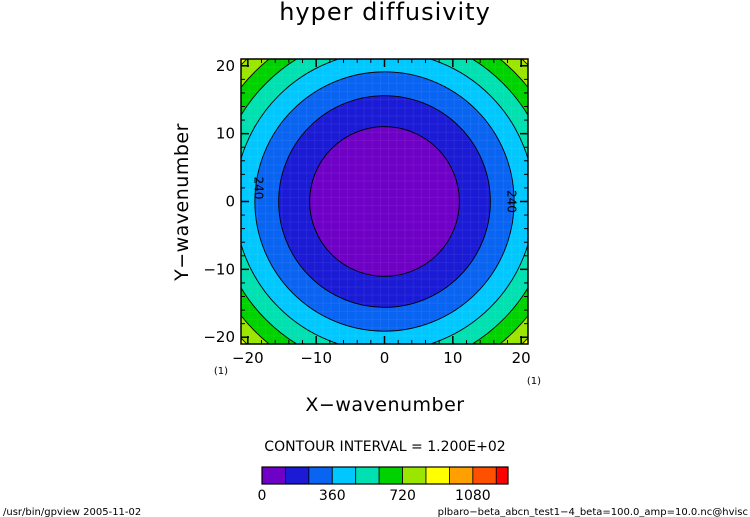 This screenshot has height=517, width=750. Describe the element at coordinates (230, 202) in the screenshot. I see `y-tick-label: 0` at that location.